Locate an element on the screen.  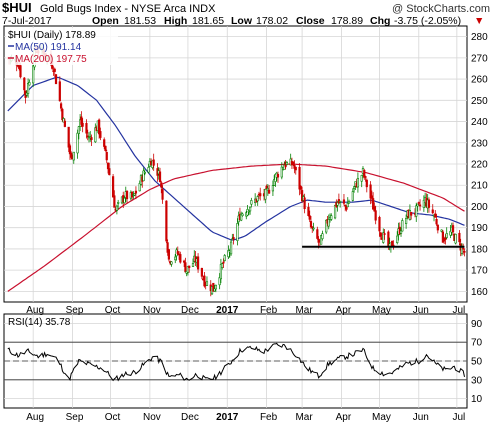
rsi-x-tick: Oct is located at coordinates (113, 417).